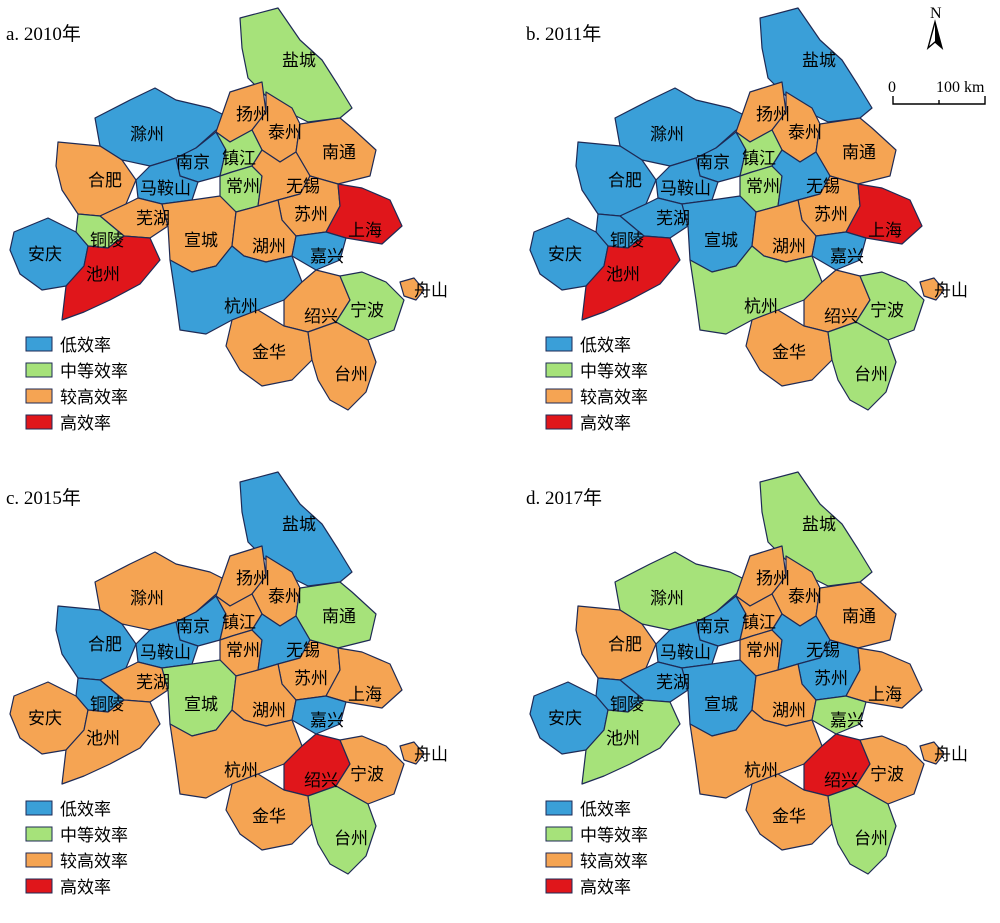 The image size is (1000, 923). What do you see at coordinates (94, 398) in the screenshot?
I see `legend-label: 较高效率` at bounding box center [94, 398].